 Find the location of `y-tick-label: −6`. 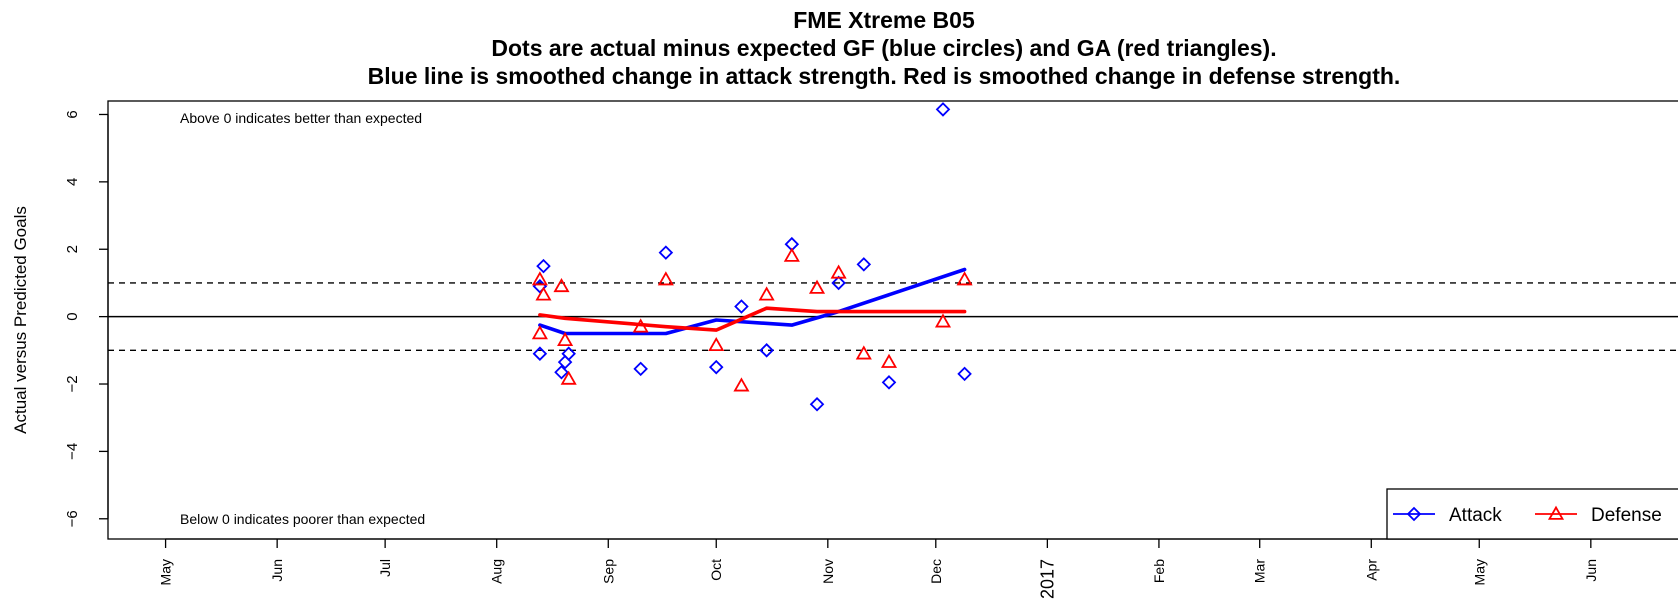

y-tick-label: −6 is located at coordinates (72, 518).